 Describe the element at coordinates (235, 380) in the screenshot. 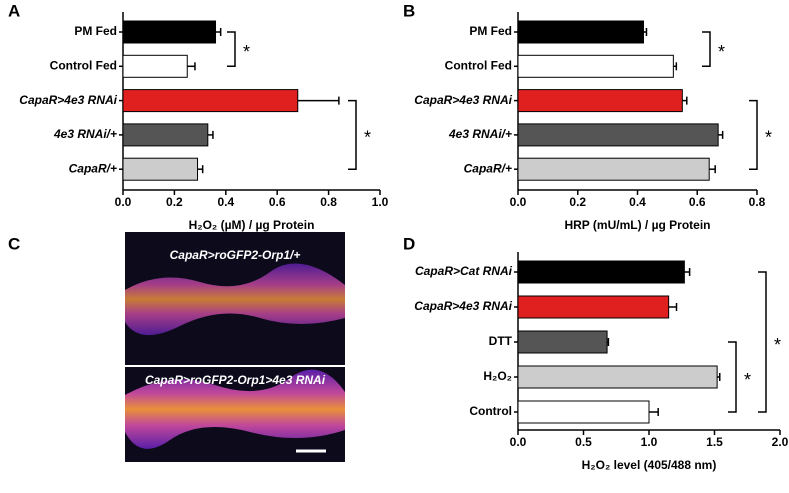

I see `image-caption: CapaR>roGFP2-Orp1>4e3 RNAi` at that location.